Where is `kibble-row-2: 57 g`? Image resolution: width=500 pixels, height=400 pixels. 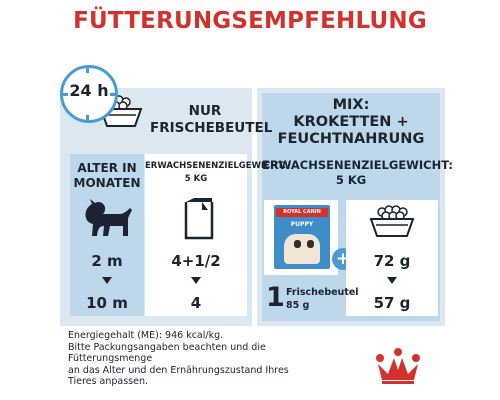
kibble-row-2: 57 g is located at coordinates (392, 303).